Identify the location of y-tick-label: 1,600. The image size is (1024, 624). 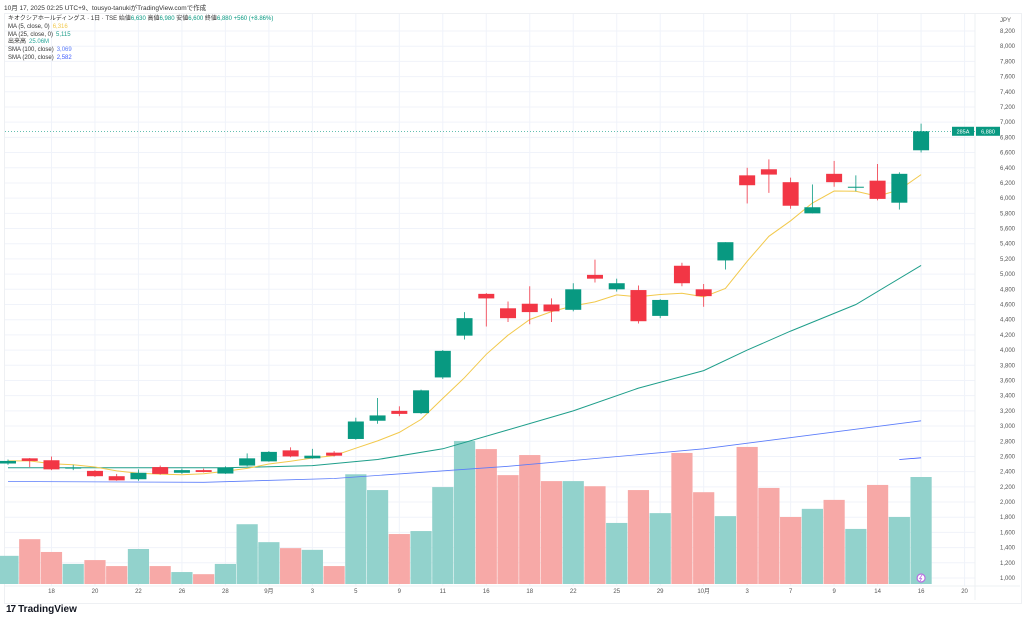
(1008, 533).